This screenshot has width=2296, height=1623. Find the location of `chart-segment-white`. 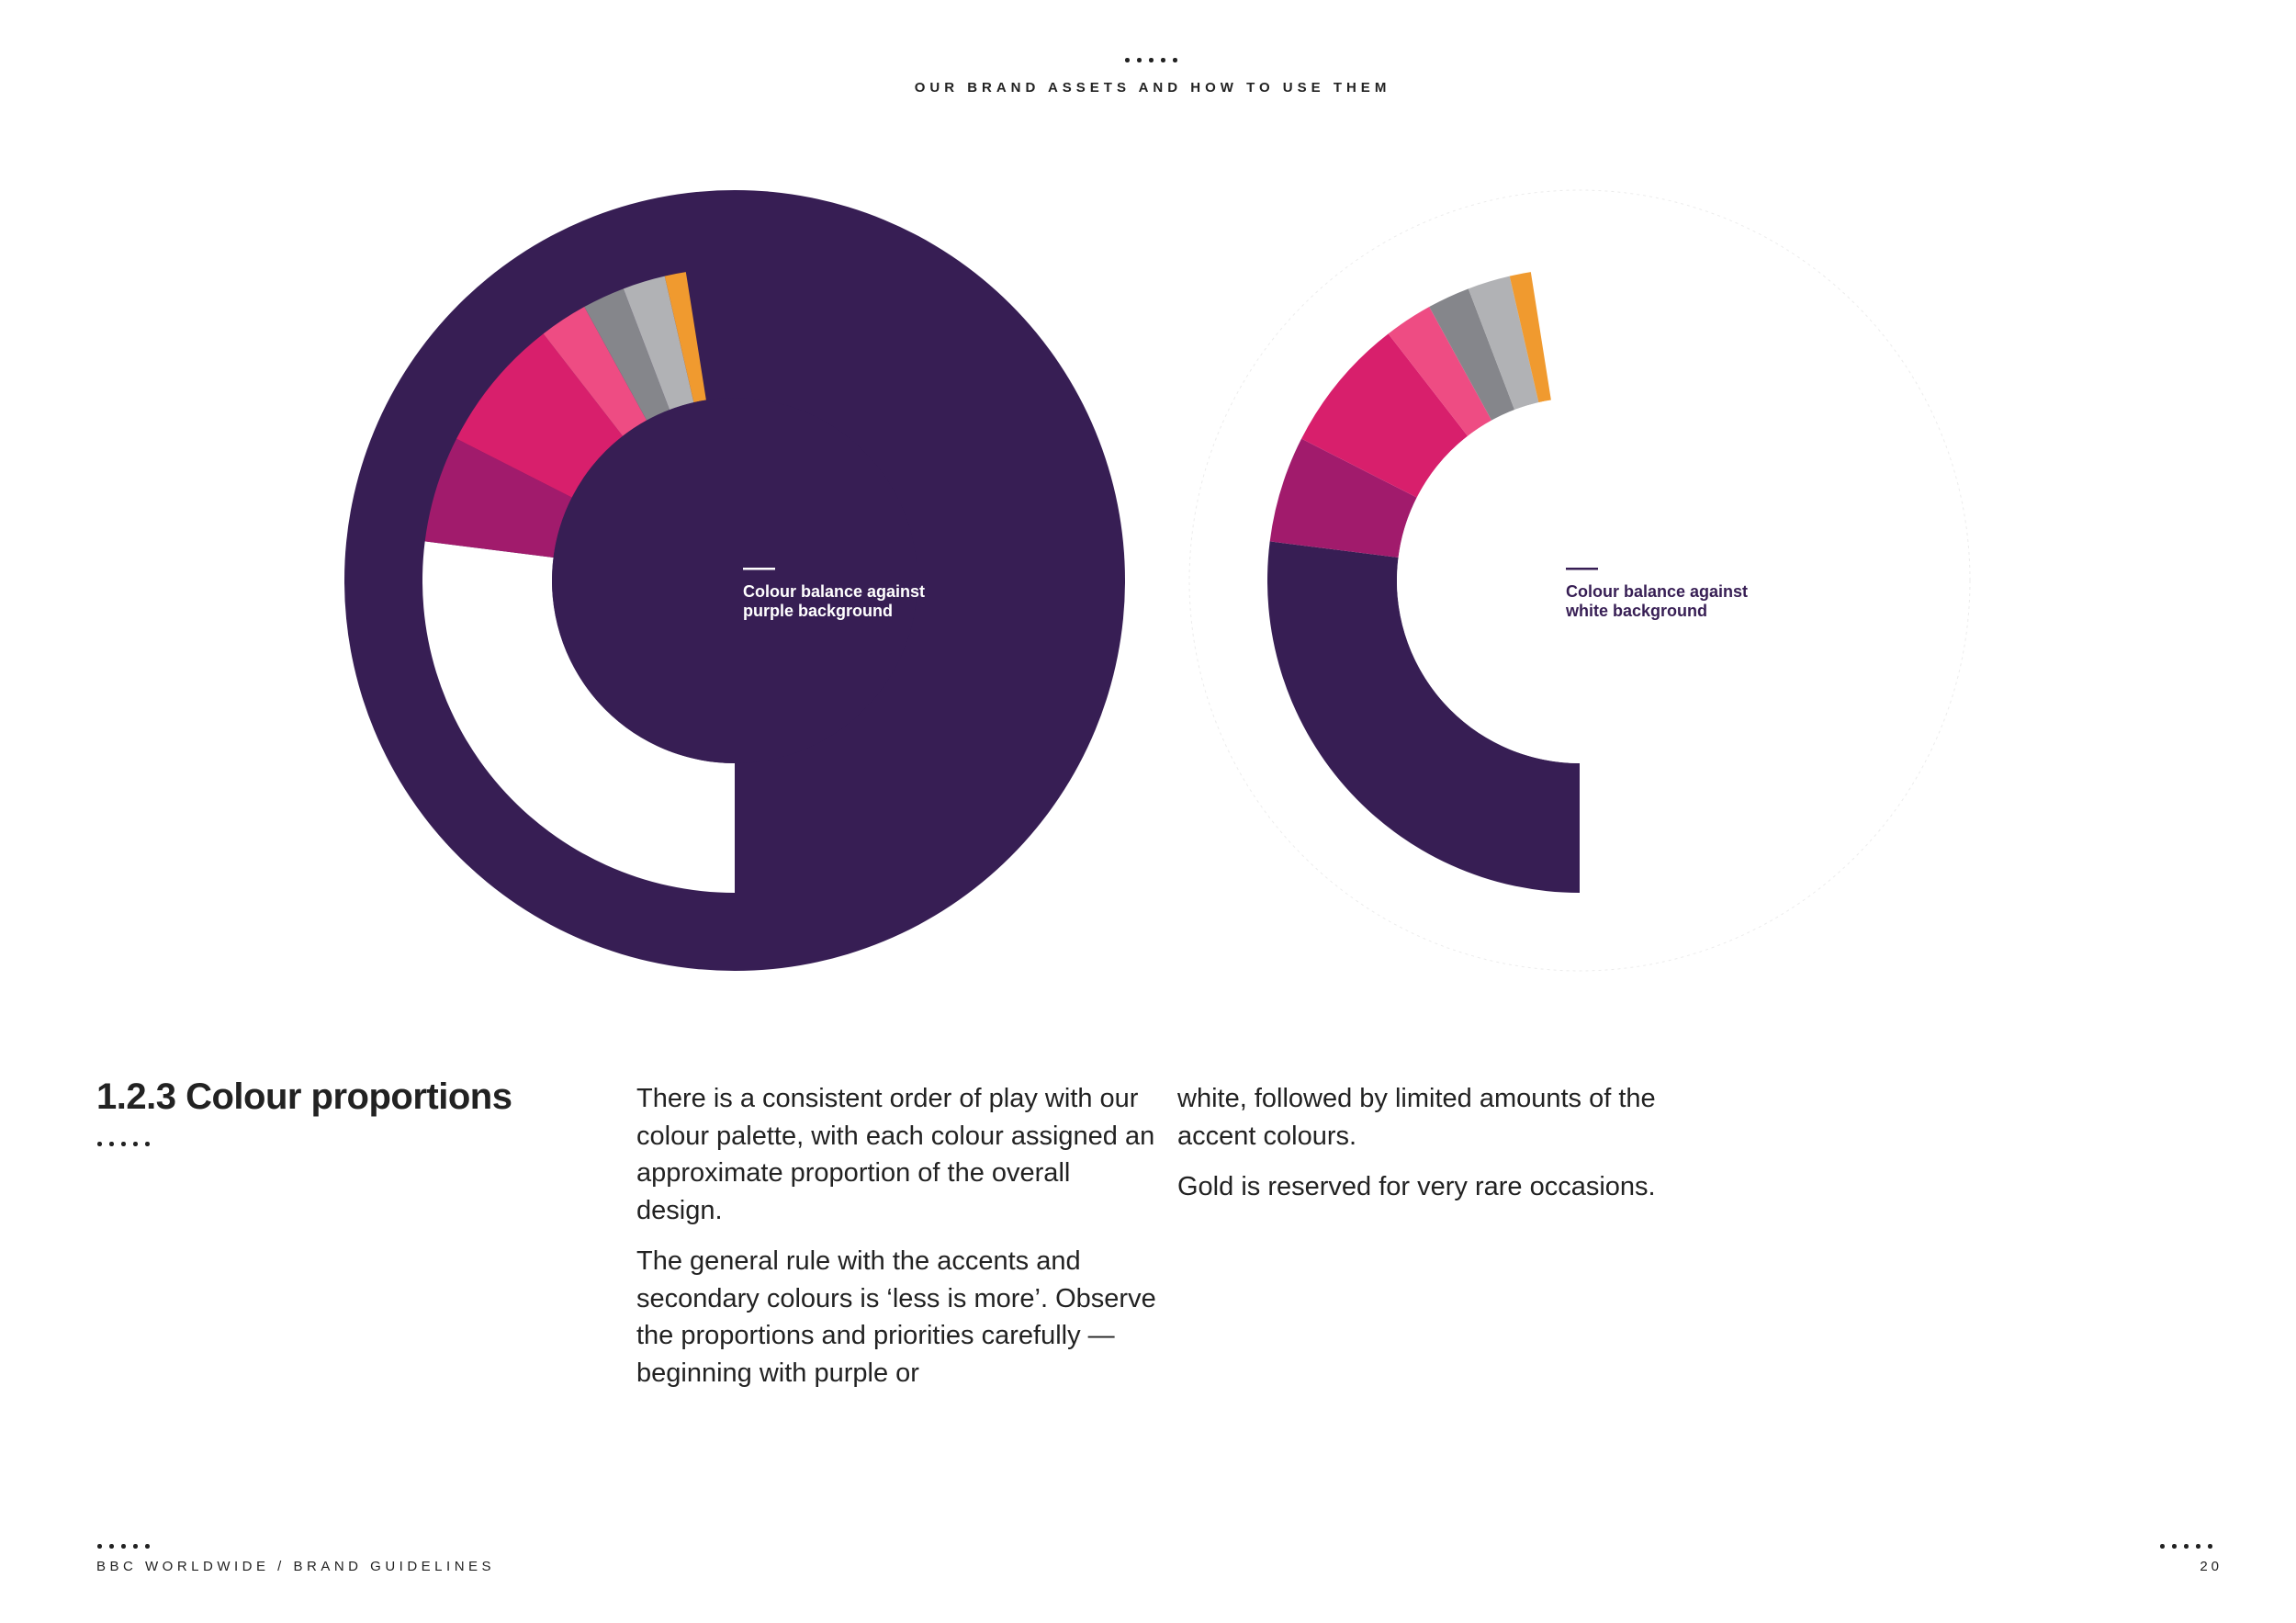

chart-segment-white is located at coordinates (578, 717).